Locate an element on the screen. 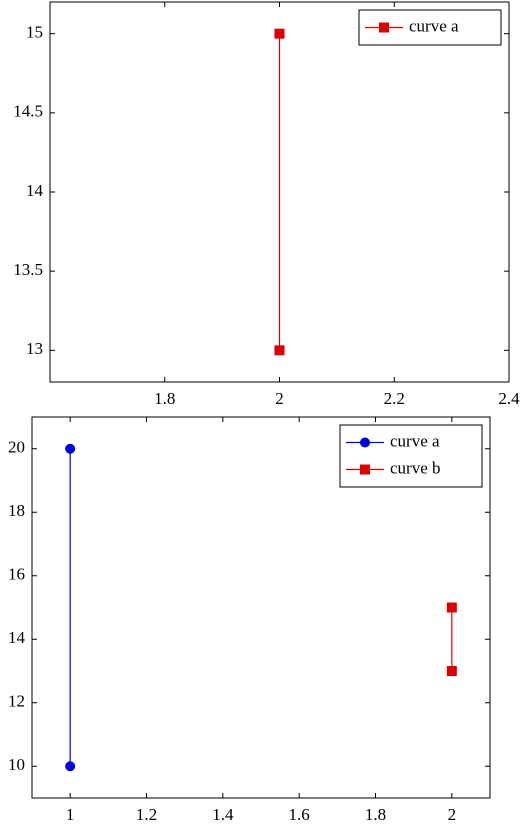 The height and width of the screenshot is (824, 524). x-tick-label: 1 is located at coordinates (70, 814).